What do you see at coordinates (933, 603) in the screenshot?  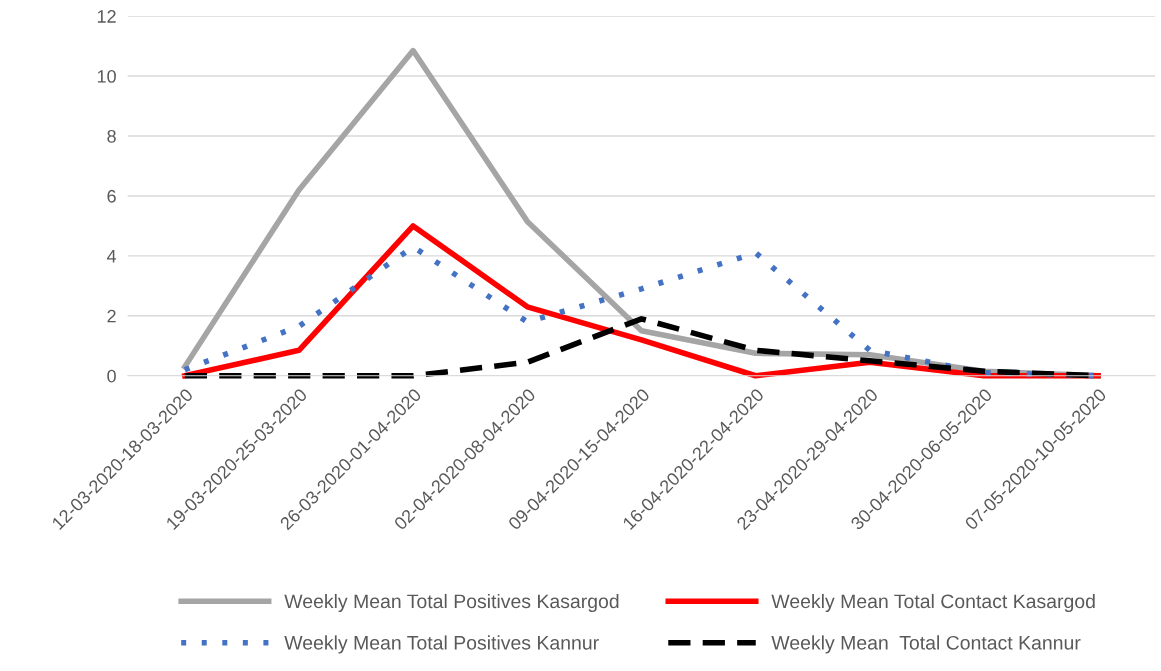 I see `legend-label: Weekly Mean Total Contact Kasargod` at bounding box center [933, 603].